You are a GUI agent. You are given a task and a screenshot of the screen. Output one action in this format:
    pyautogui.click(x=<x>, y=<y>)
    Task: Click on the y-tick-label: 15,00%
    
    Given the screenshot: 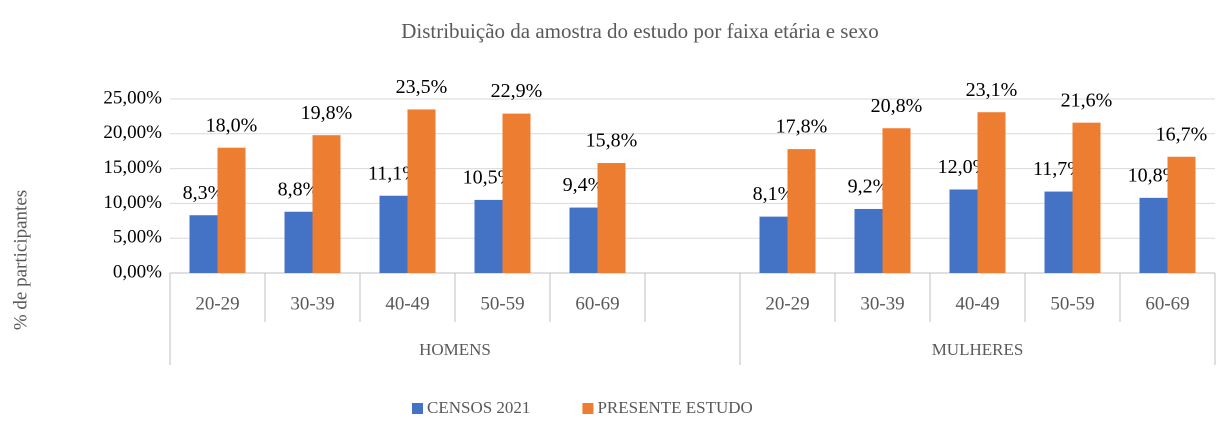 What is the action you would take?
    pyautogui.click(x=132, y=167)
    